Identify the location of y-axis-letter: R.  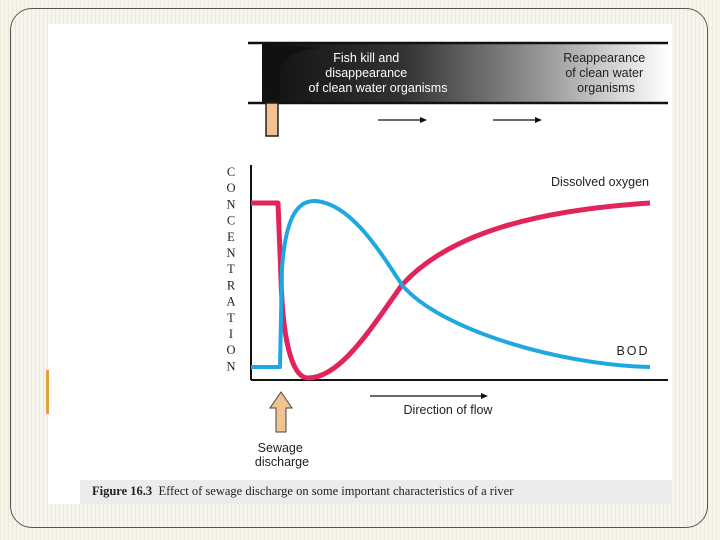
(231, 285).